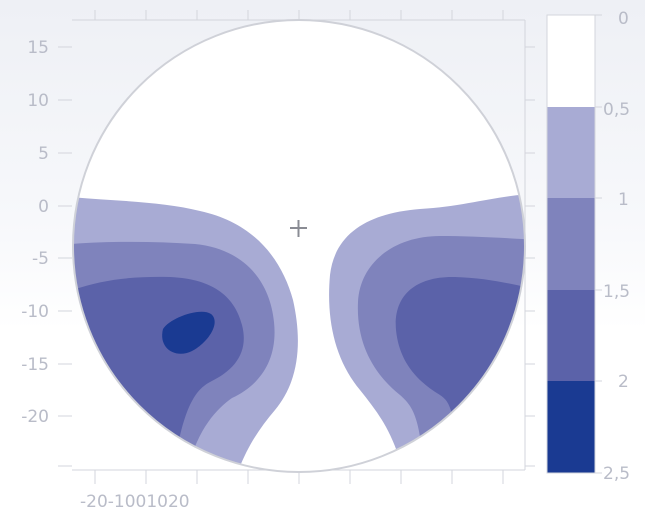 This screenshot has height=512, width=645. I want to click on y-tick-labels: 15 10 5 0 -5 -10 -15 -20, so click(35, 232).